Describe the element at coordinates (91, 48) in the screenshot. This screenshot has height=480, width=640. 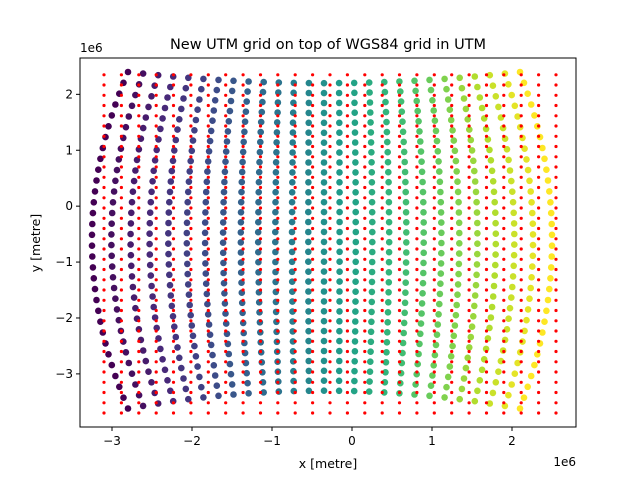
I see `y-offset-label: 1e6` at that location.